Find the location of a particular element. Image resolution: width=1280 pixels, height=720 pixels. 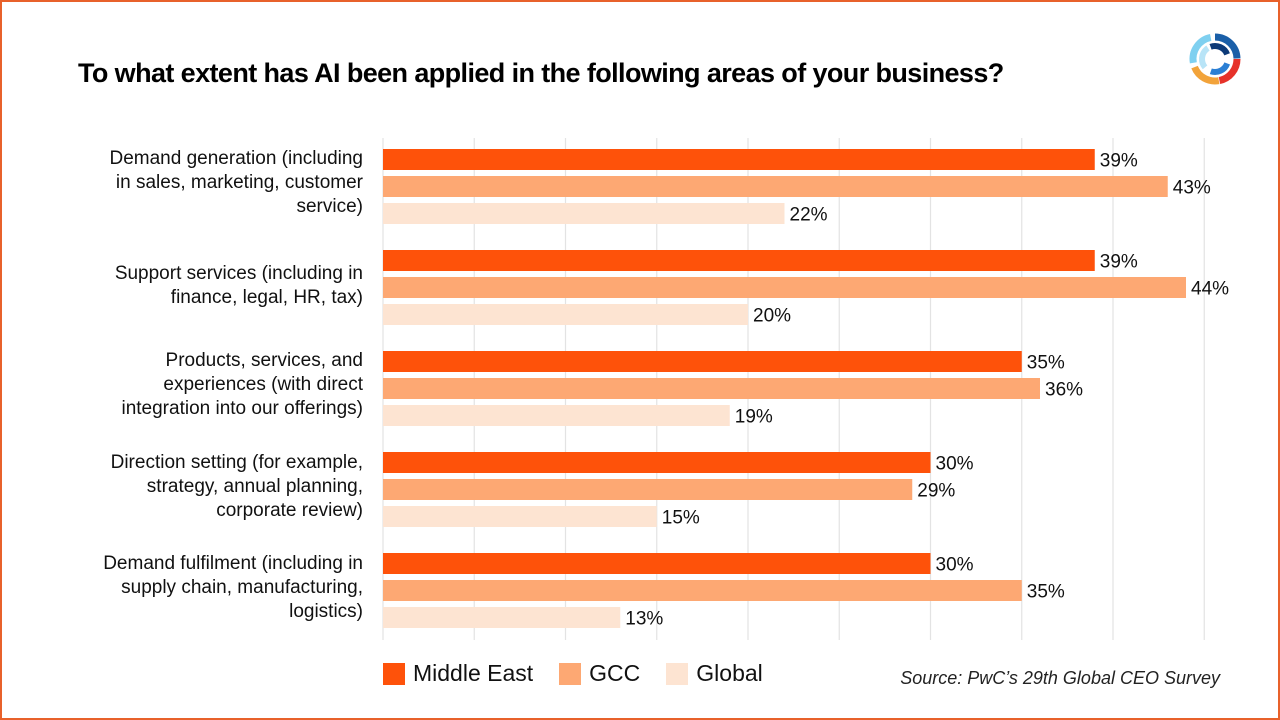

category-label-line: service) is located at coordinates (329, 206).